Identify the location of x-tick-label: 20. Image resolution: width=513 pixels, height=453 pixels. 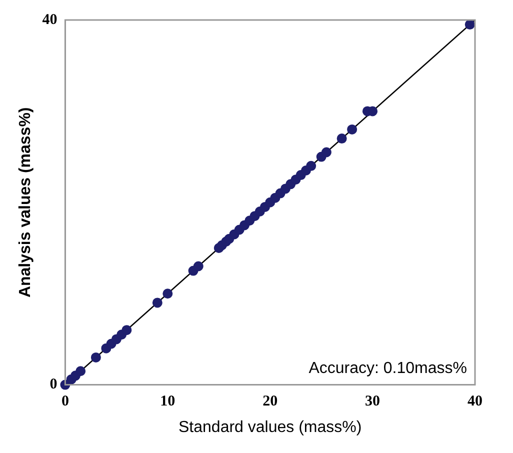
(270, 402).